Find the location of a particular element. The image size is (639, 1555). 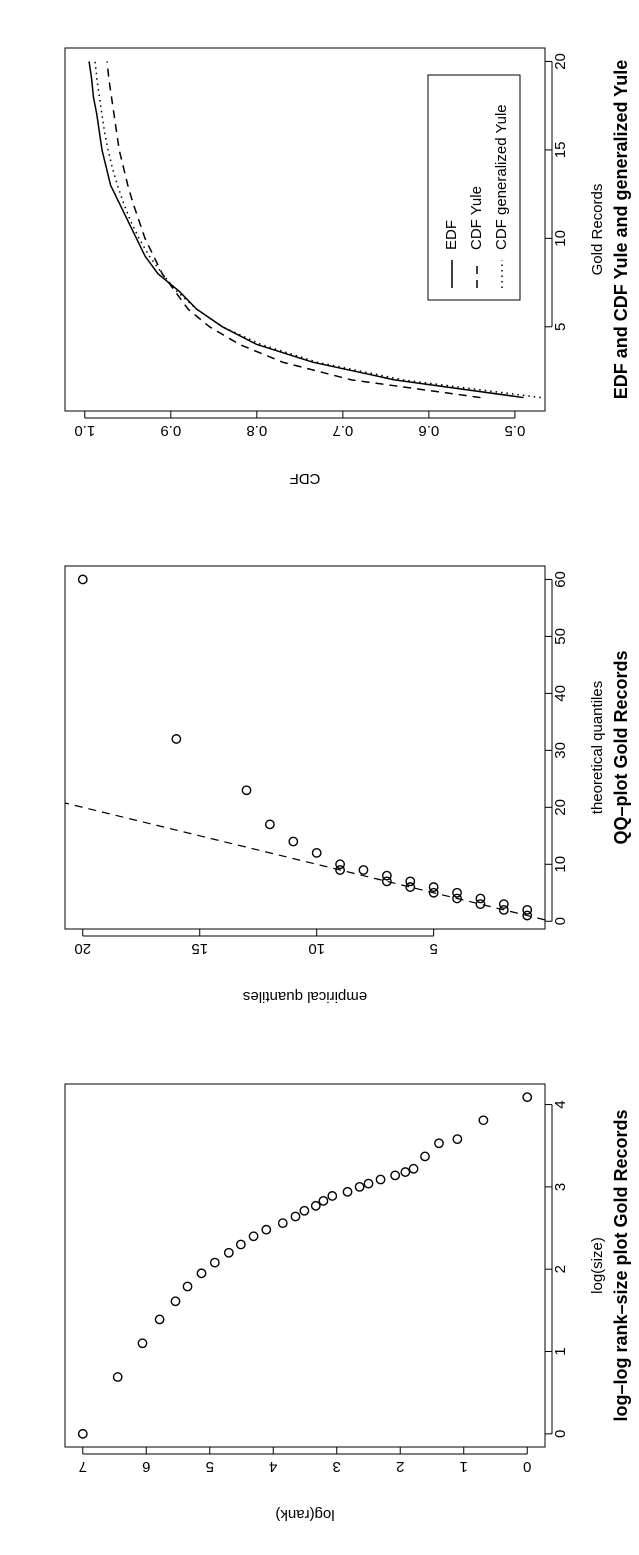

x-tick-label: 1 is located at coordinates (560, 1351).